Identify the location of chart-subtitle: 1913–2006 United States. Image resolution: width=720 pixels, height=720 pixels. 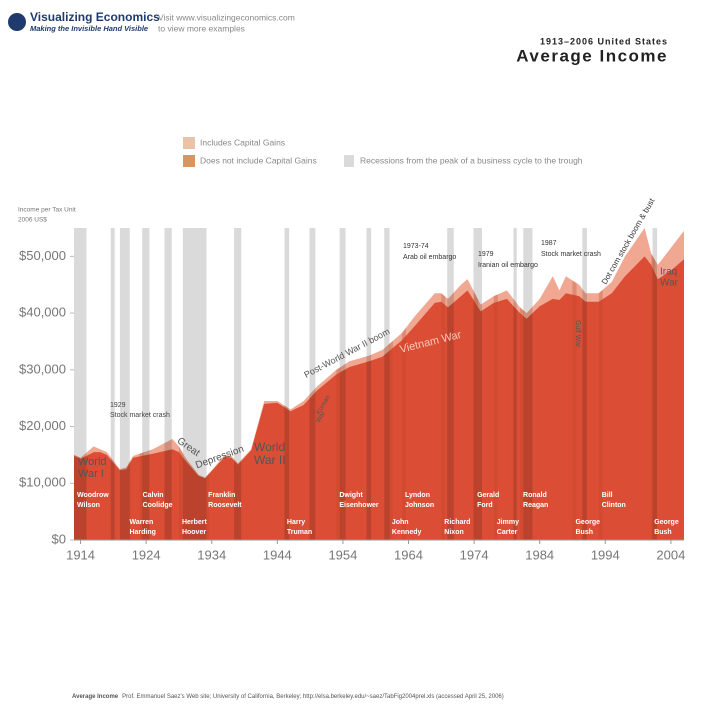
(604, 41).